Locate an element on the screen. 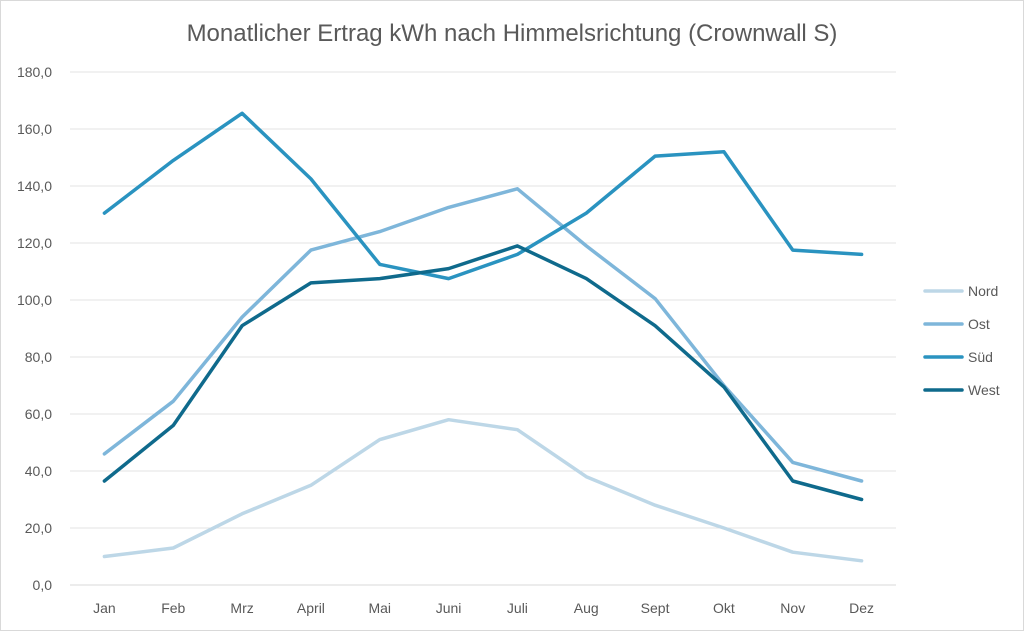 Image resolution: width=1024 pixels, height=631 pixels. y-tick-label: 20,0 is located at coordinates (38, 528).